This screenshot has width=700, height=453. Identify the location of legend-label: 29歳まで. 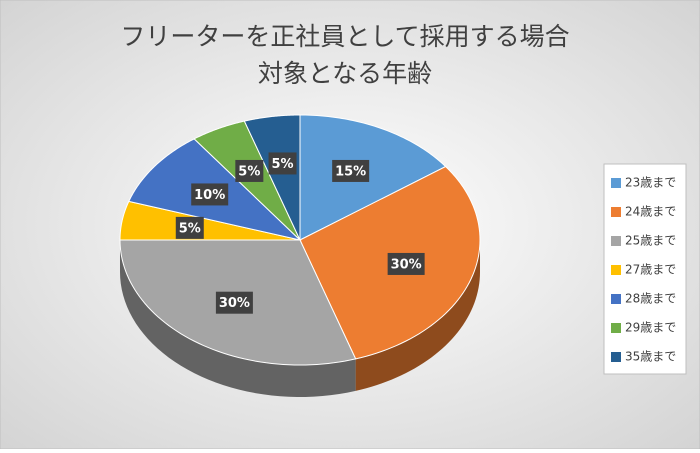
(650, 328).